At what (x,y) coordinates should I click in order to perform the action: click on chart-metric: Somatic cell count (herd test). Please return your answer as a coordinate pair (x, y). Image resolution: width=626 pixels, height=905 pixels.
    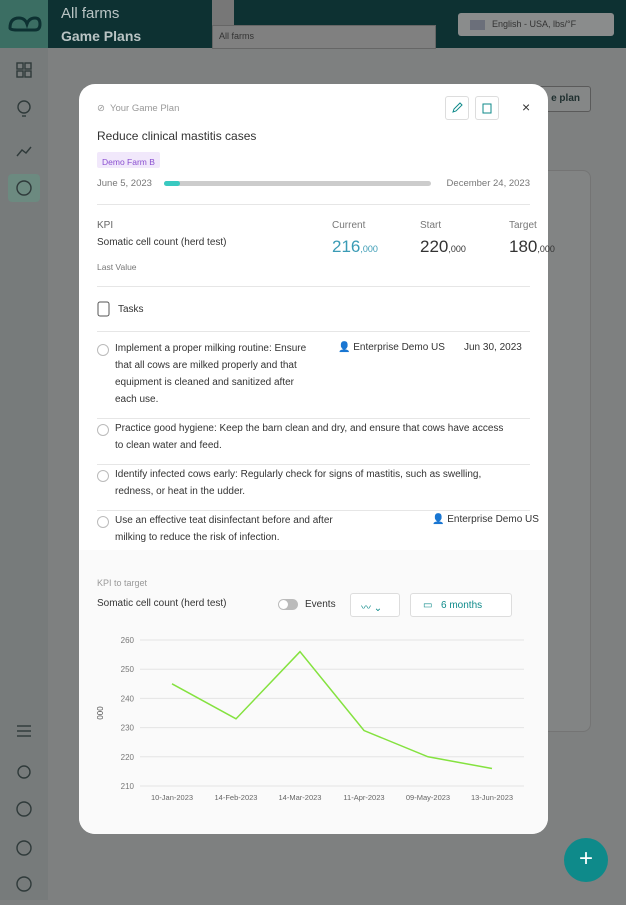
    Looking at the image, I should click on (162, 603).